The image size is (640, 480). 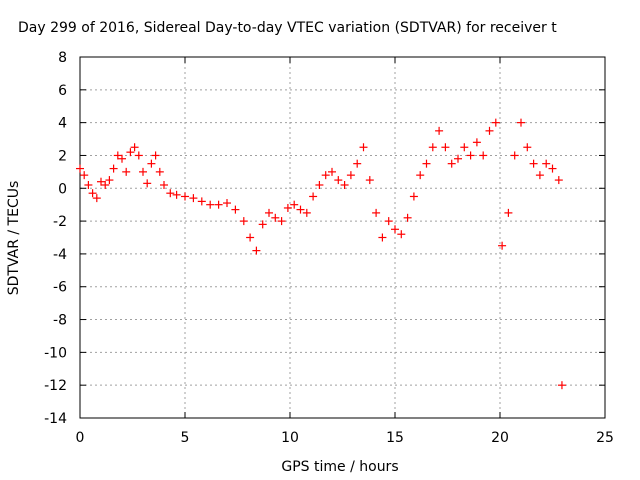 I want to click on x-tick-label: 15, so click(x=395, y=438).